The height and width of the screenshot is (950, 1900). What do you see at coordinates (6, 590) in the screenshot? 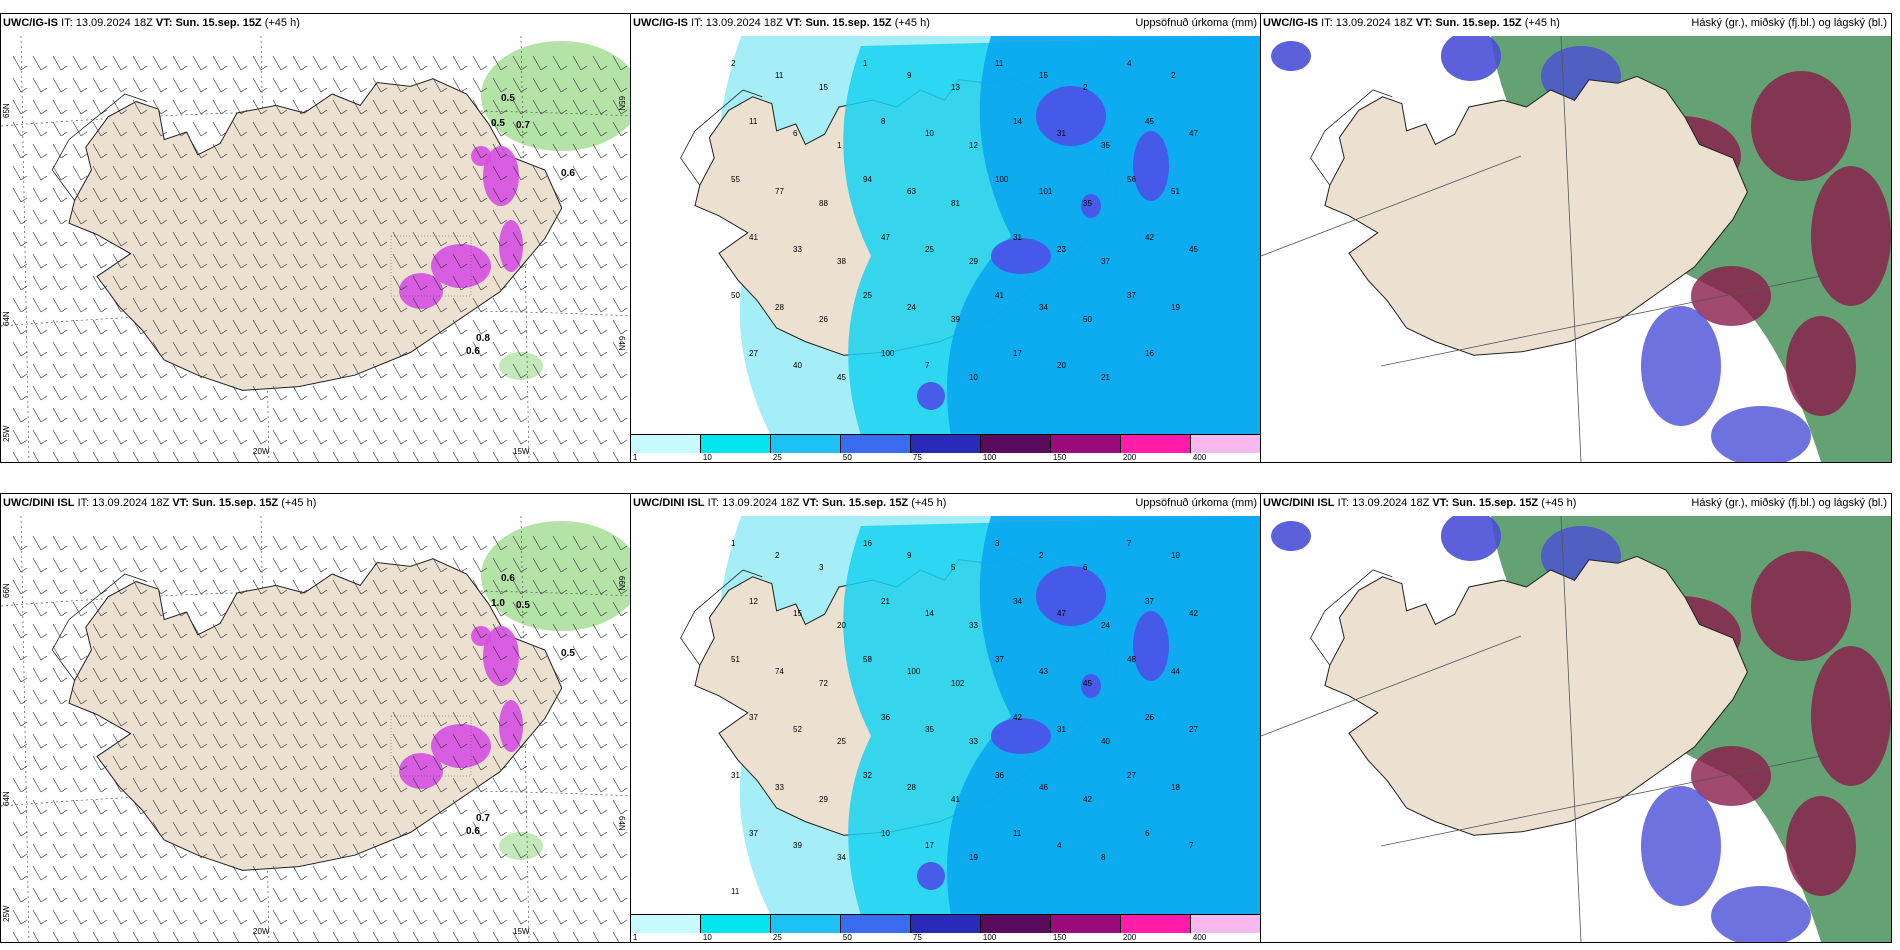
I see `lat-label: 66N` at bounding box center [6, 590].